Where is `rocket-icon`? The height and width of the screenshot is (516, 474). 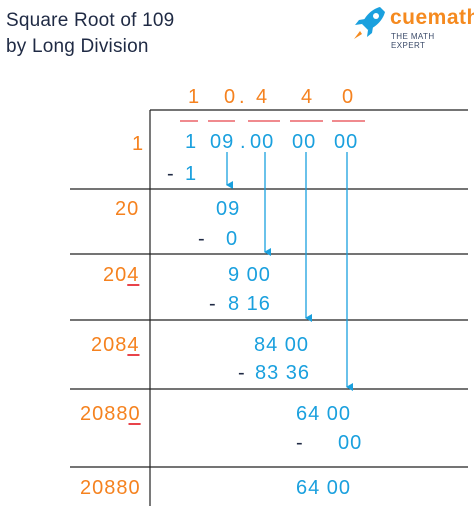
rocket-icon is located at coordinates (369, 23).